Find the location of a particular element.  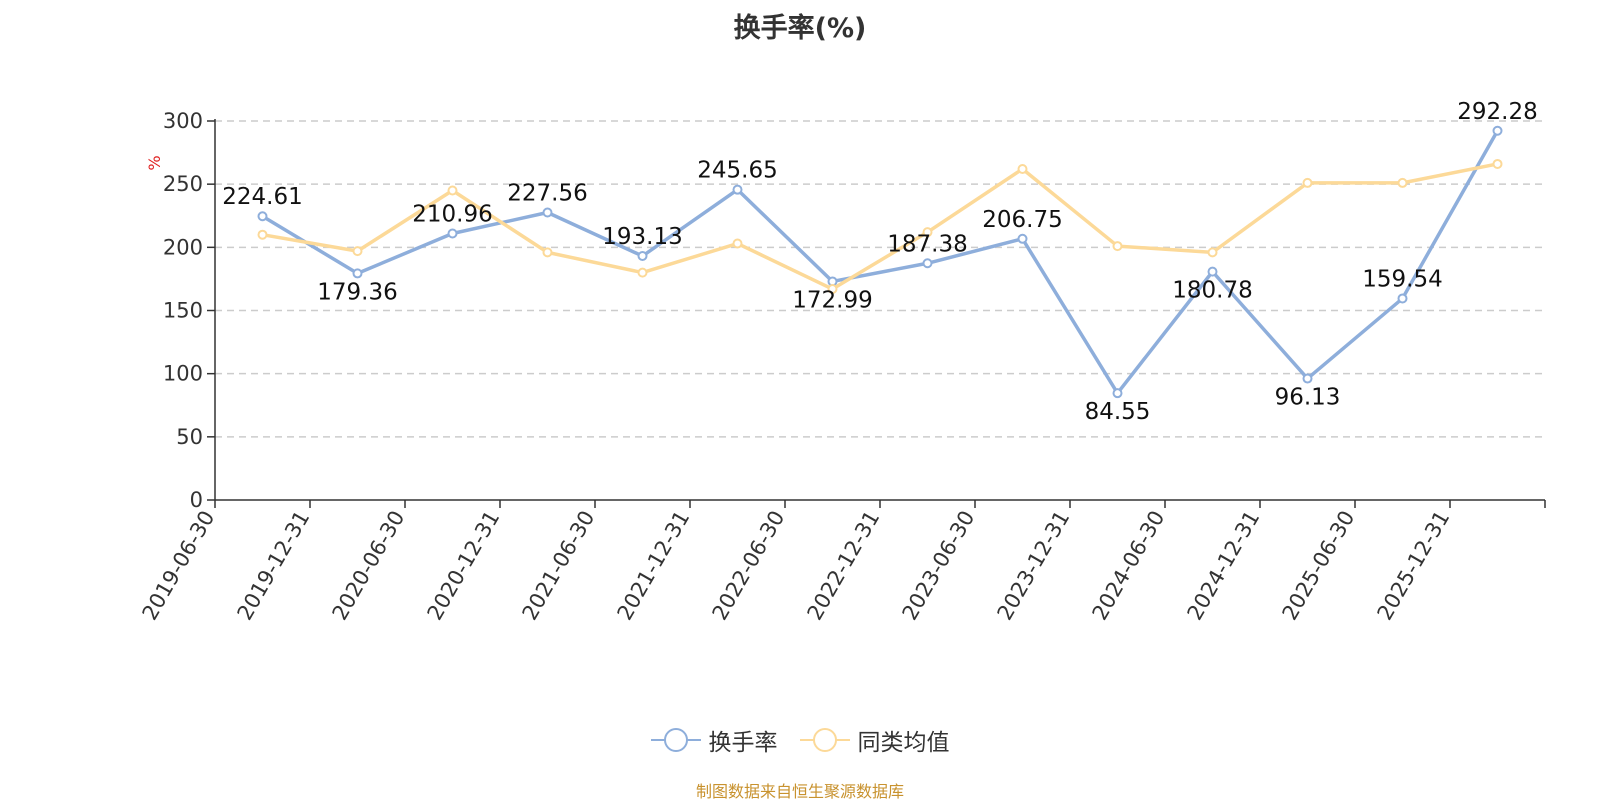

y-tick-label-200: 200 is located at coordinates (183, 247).